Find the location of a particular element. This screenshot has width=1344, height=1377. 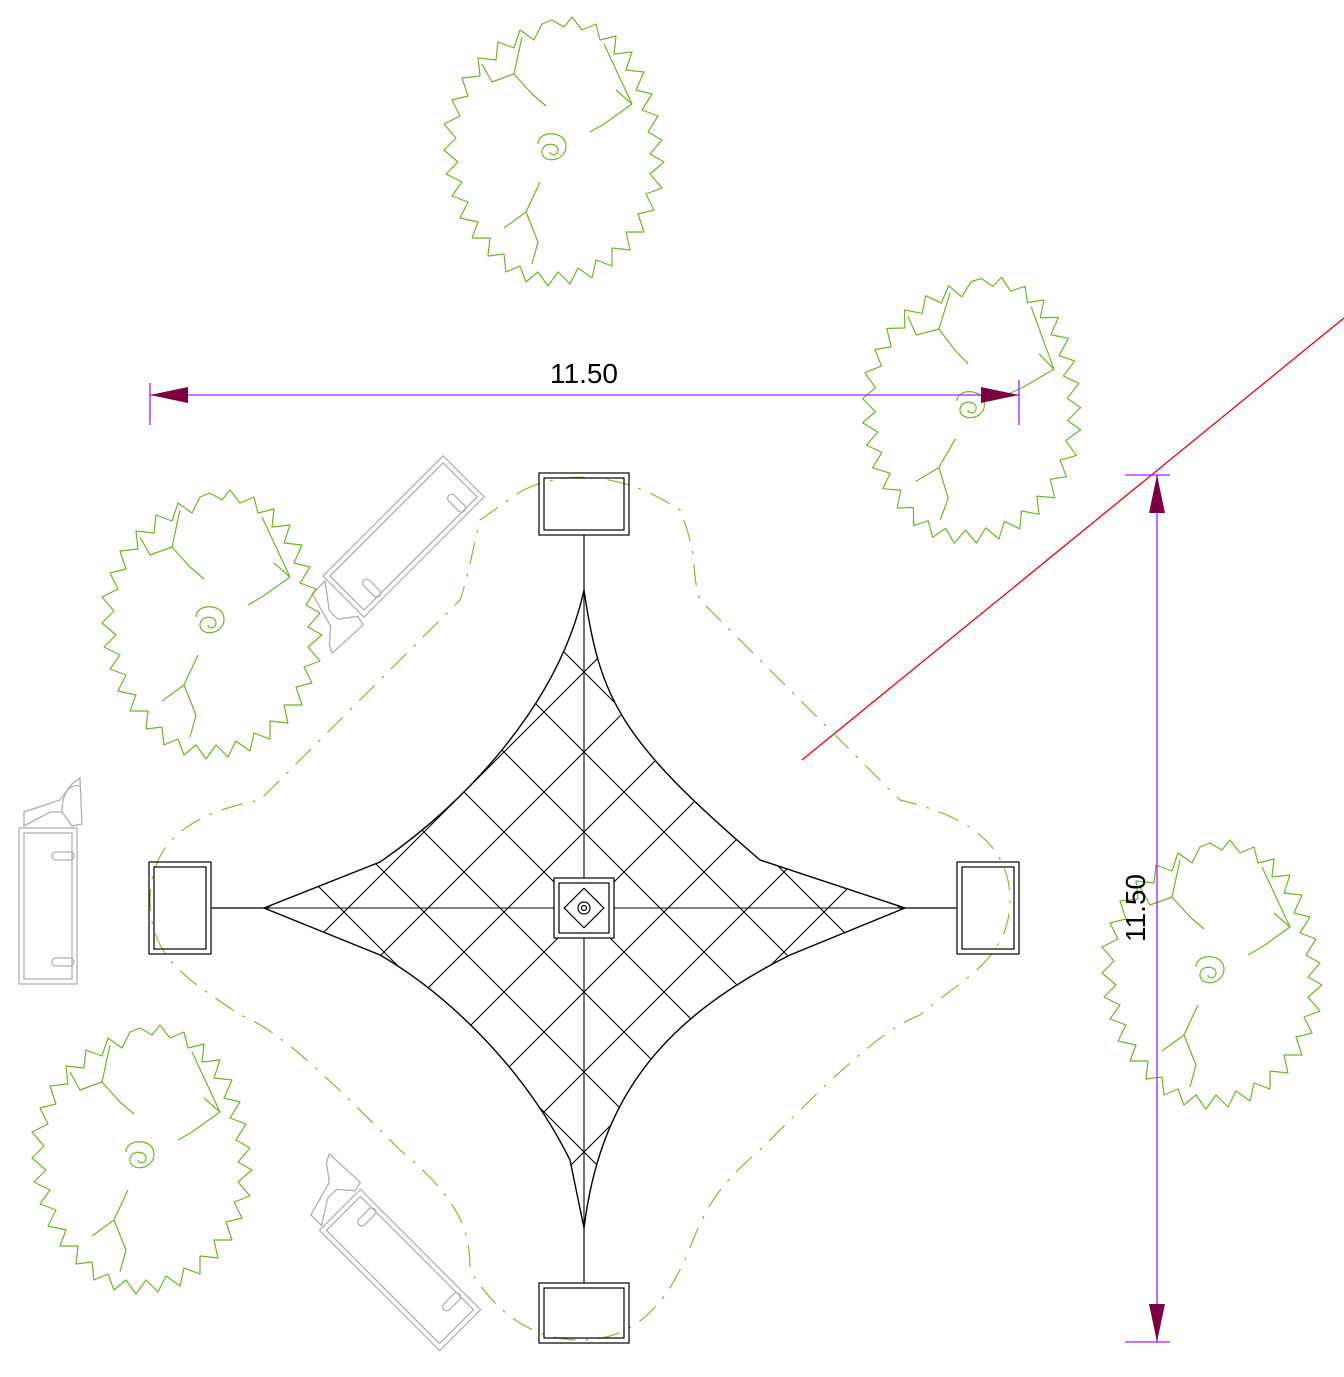

horizontal-dimension: 11.50 is located at coordinates (584, 391).